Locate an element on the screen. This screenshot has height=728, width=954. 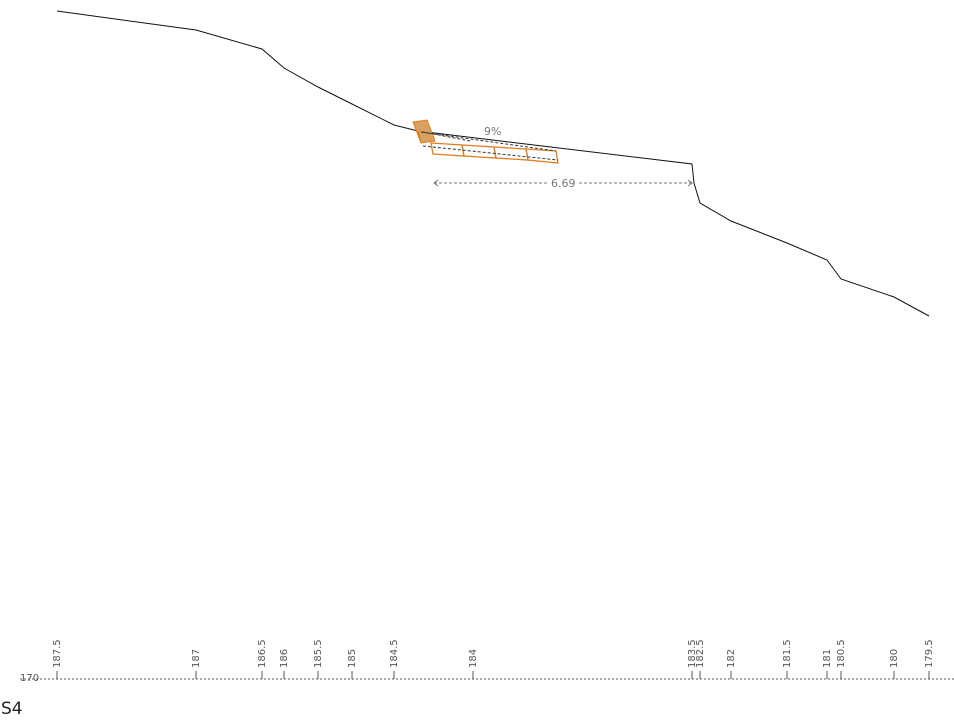
distance-label: 6.69 is located at coordinates (563, 183).